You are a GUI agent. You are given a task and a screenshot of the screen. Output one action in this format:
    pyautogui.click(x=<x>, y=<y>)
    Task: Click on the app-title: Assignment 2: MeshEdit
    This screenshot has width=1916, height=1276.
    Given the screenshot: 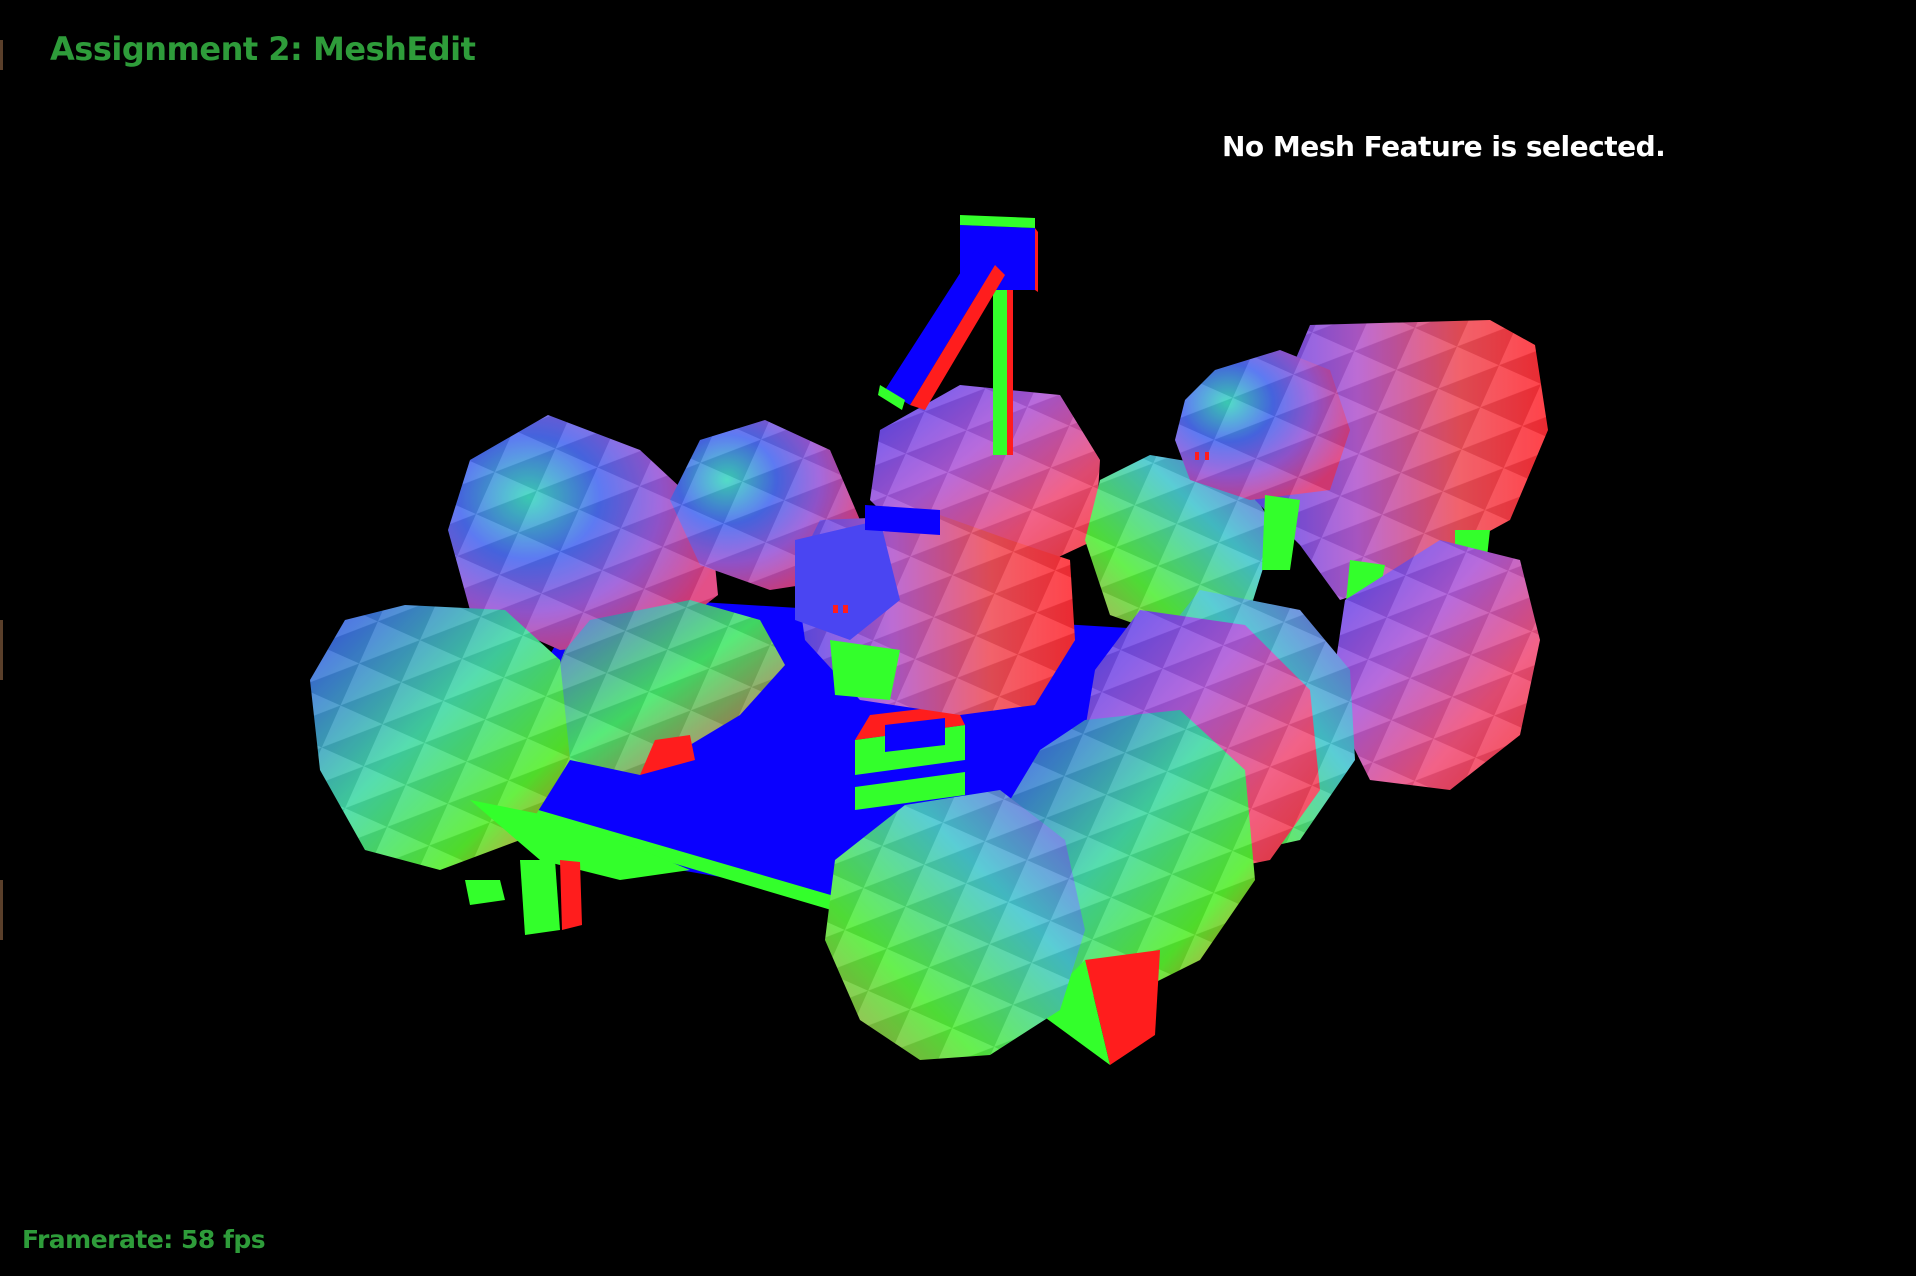 What is the action you would take?
    pyautogui.click(x=263, y=49)
    